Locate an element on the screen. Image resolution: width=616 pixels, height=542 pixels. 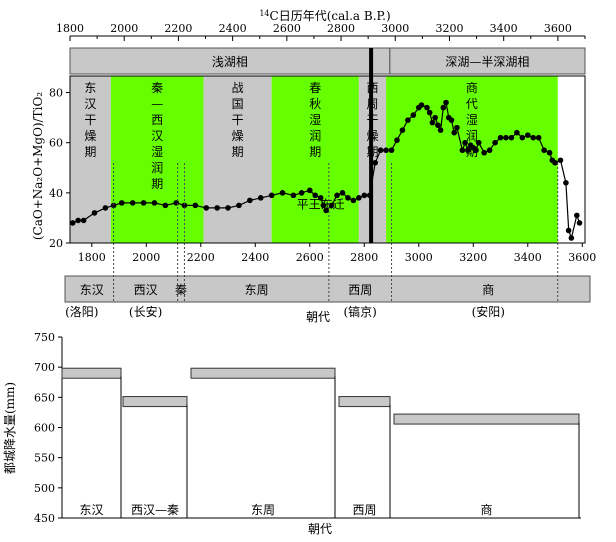
ratio-x-tick-label: 2800 is located at coordinates (364, 257).